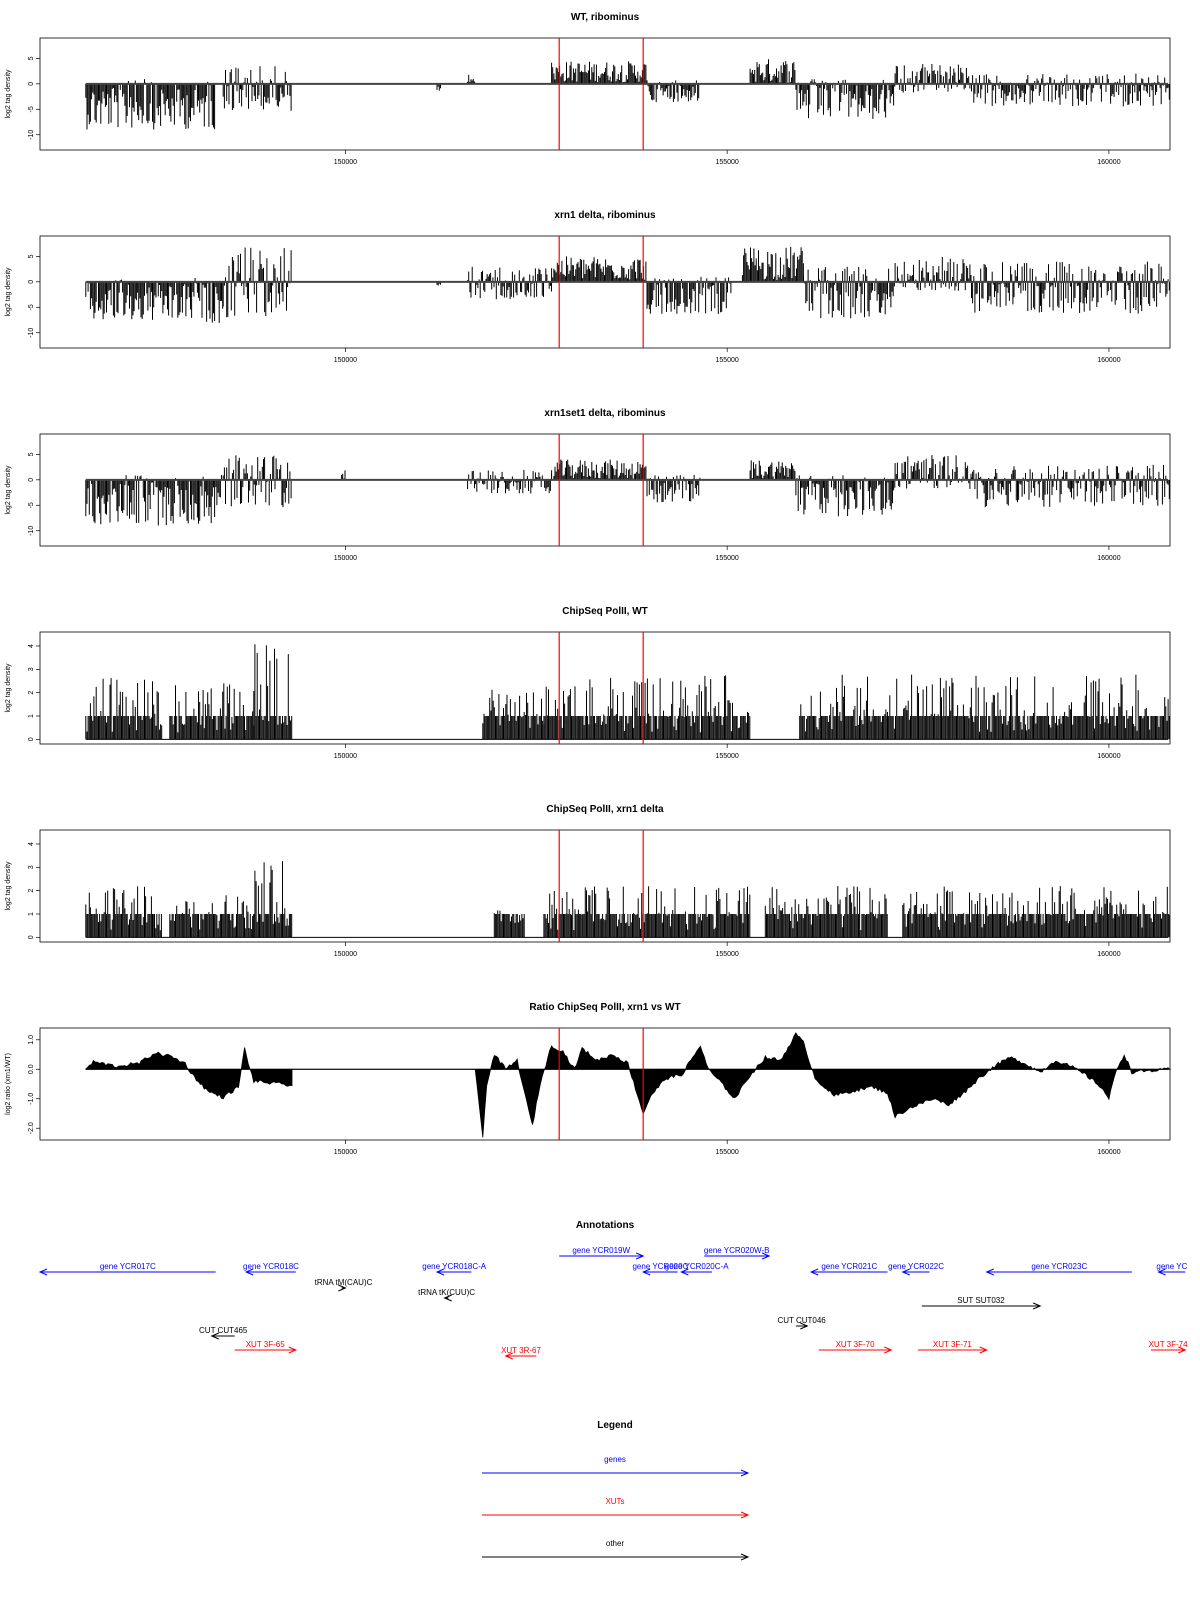  I want to click on legend-label: genes, so click(615, 1459).